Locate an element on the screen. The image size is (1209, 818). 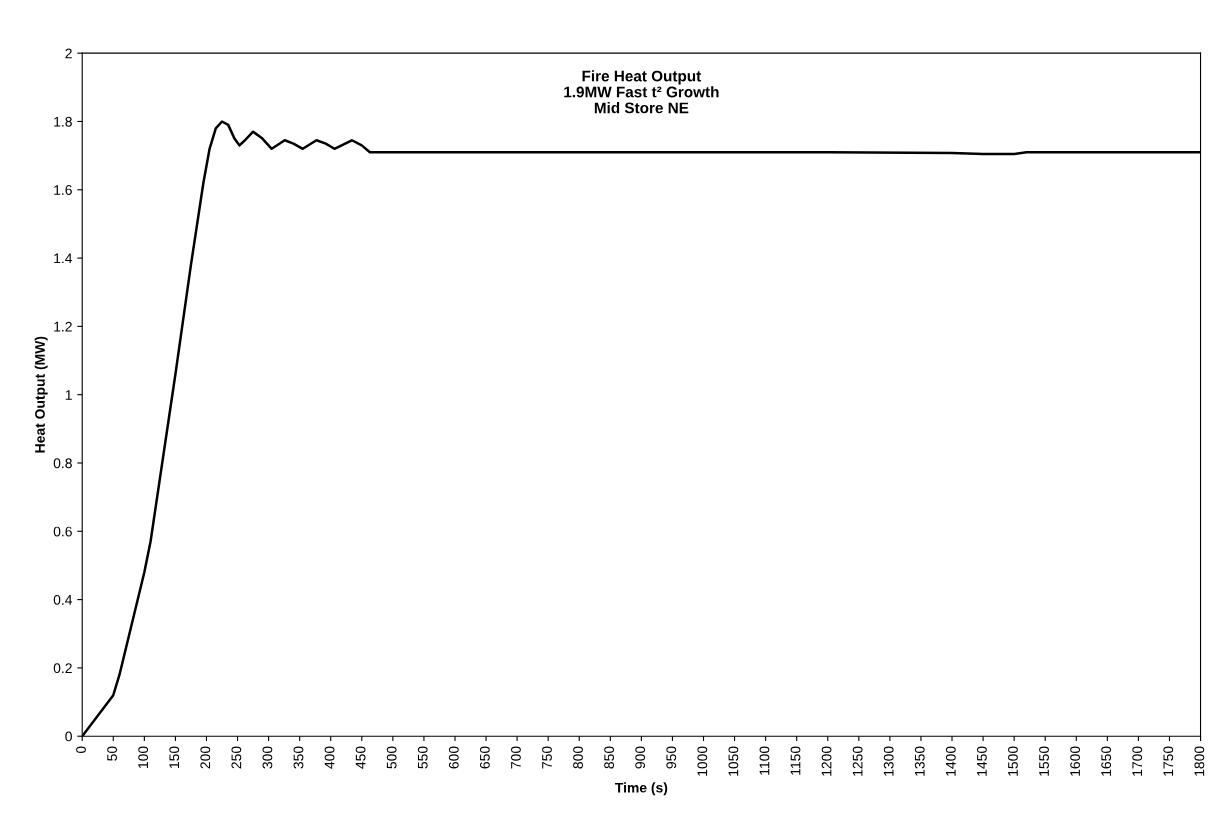
x-tick-label: 1700 is located at coordinates (1137, 761).